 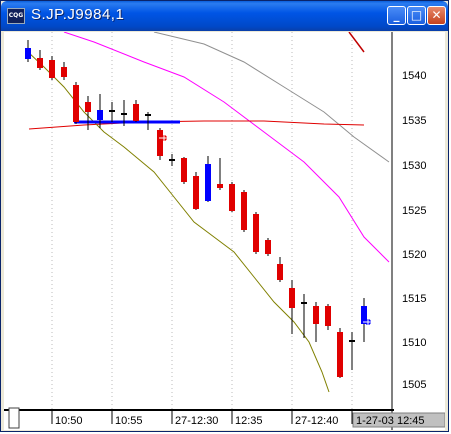 What do you see at coordinates (414, 299) in the screenshot?
I see `price-label-1515: 1515` at bounding box center [414, 299].